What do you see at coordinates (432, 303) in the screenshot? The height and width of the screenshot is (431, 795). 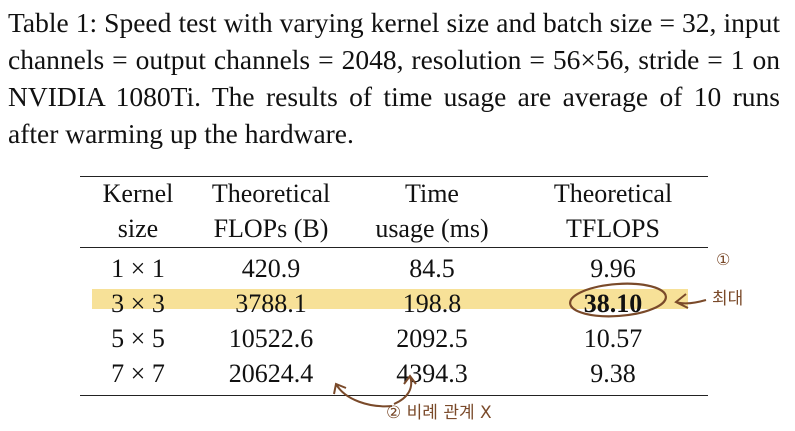 I see `time-cell: 198.8` at bounding box center [432, 303].